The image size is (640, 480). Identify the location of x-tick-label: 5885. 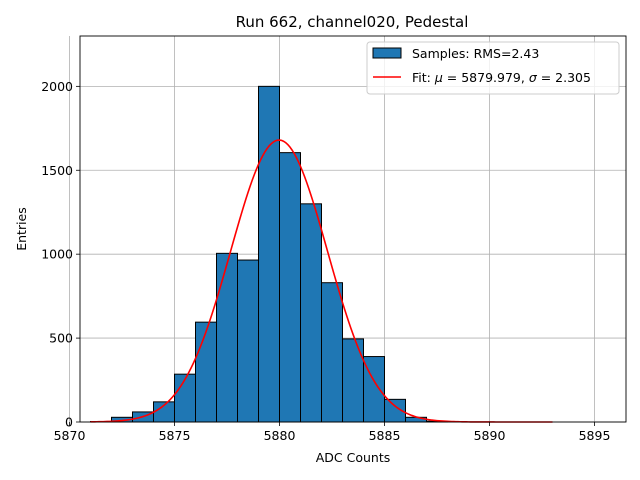
(385, 435).